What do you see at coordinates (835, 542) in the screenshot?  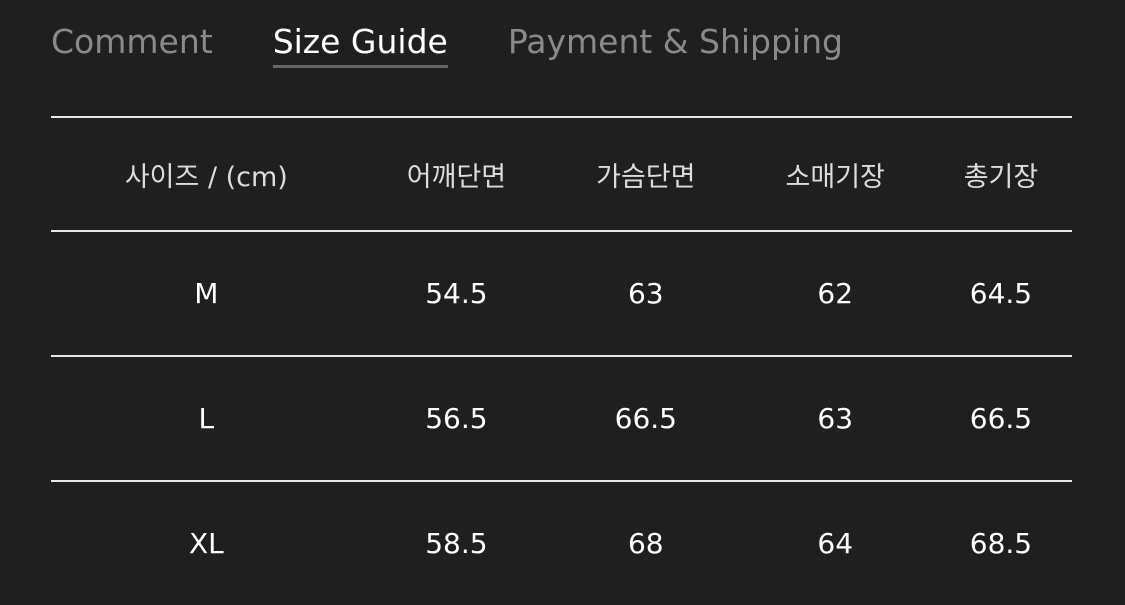 I see `table-cell: 64` at bounding box center [835, 542].